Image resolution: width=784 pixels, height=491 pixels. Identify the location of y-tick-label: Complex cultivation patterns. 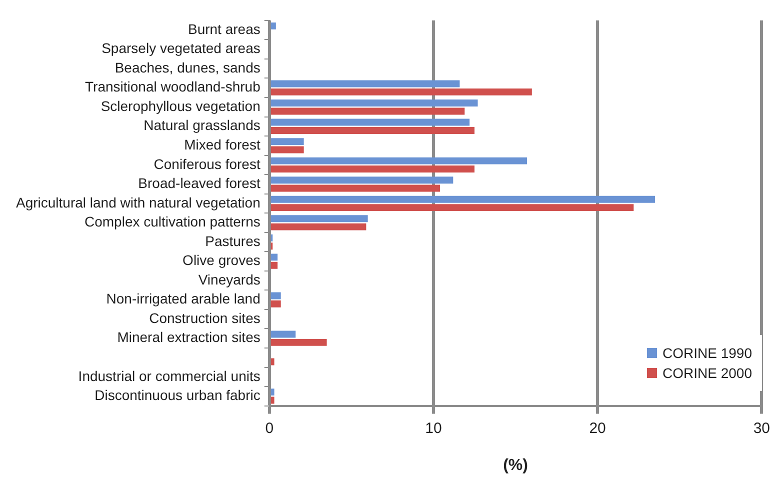
(172, 222).